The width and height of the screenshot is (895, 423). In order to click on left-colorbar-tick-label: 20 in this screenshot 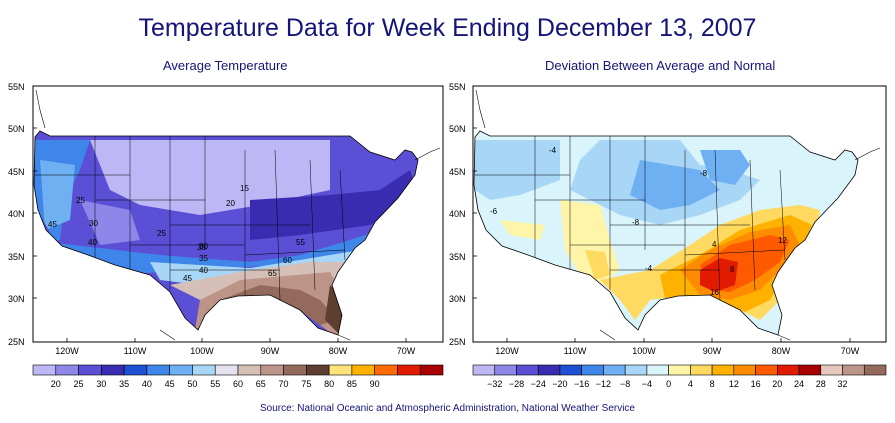, I will do `click(56, 384)`.